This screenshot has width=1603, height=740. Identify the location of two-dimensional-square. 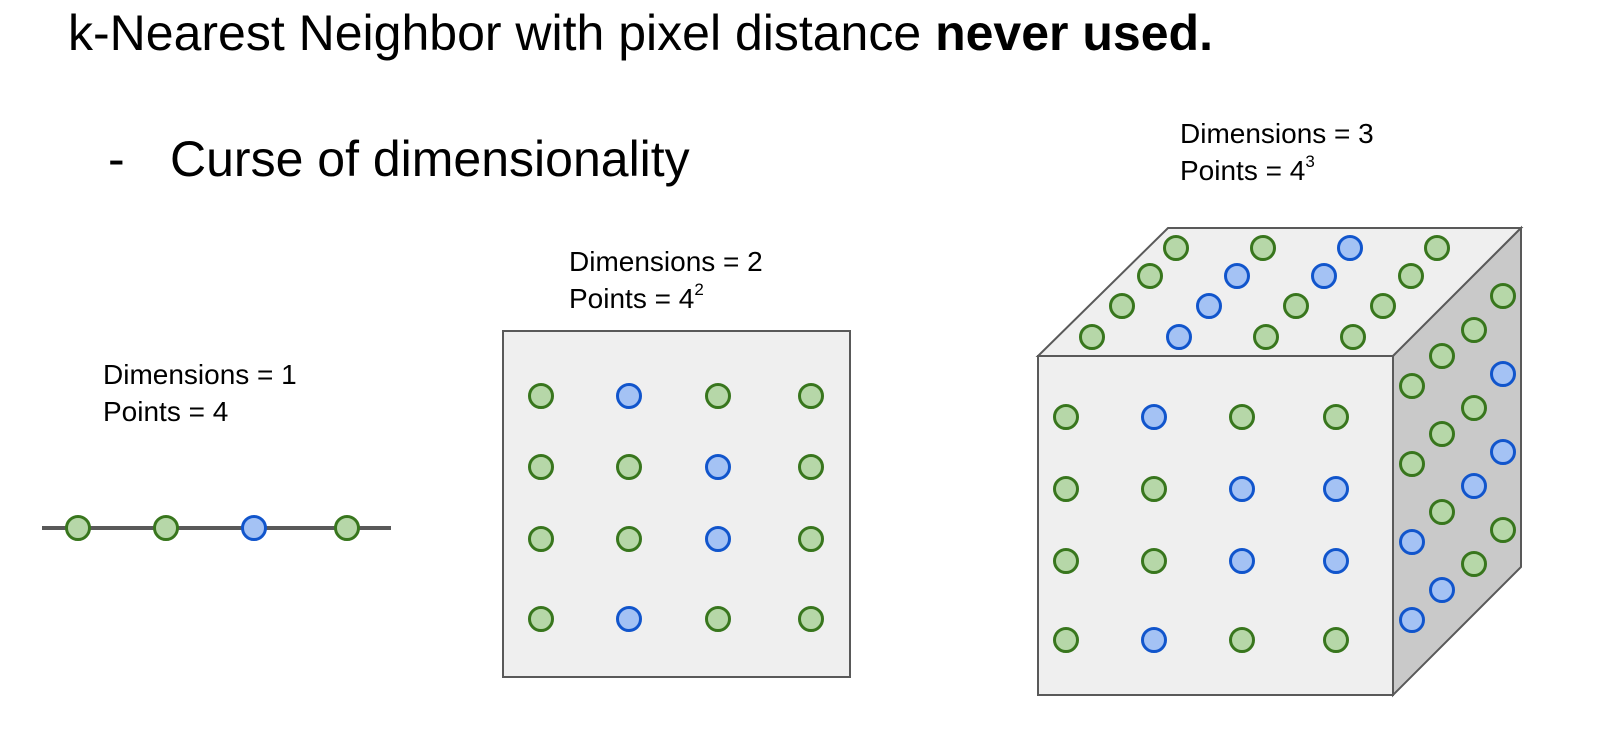
(676, 504).